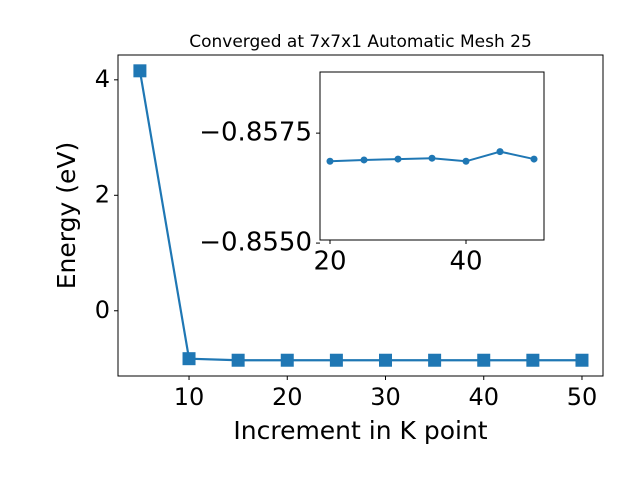  Describe the element at coordinates (102, 310) in the screenshot. I see `y-tick-label: 0` at that location.